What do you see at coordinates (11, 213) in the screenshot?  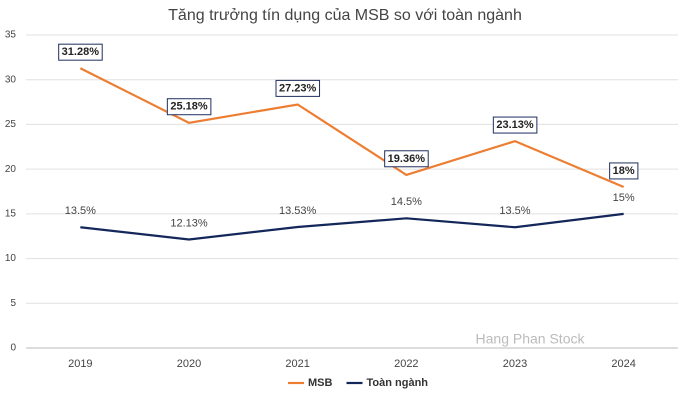 I see `y-tick-label: 15` at bounding box center [11, 213].